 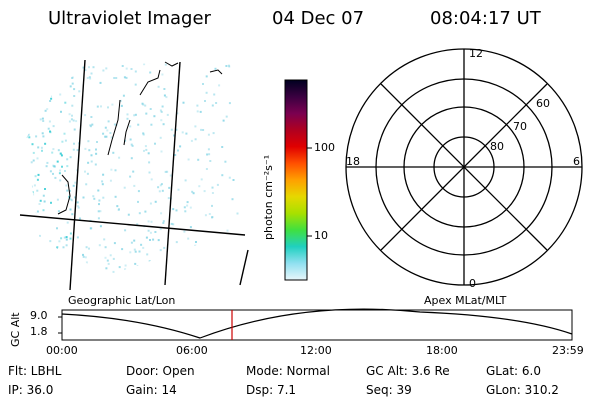 I want to click on colorbar-tick-label: 10, so click(x=321, y=235).